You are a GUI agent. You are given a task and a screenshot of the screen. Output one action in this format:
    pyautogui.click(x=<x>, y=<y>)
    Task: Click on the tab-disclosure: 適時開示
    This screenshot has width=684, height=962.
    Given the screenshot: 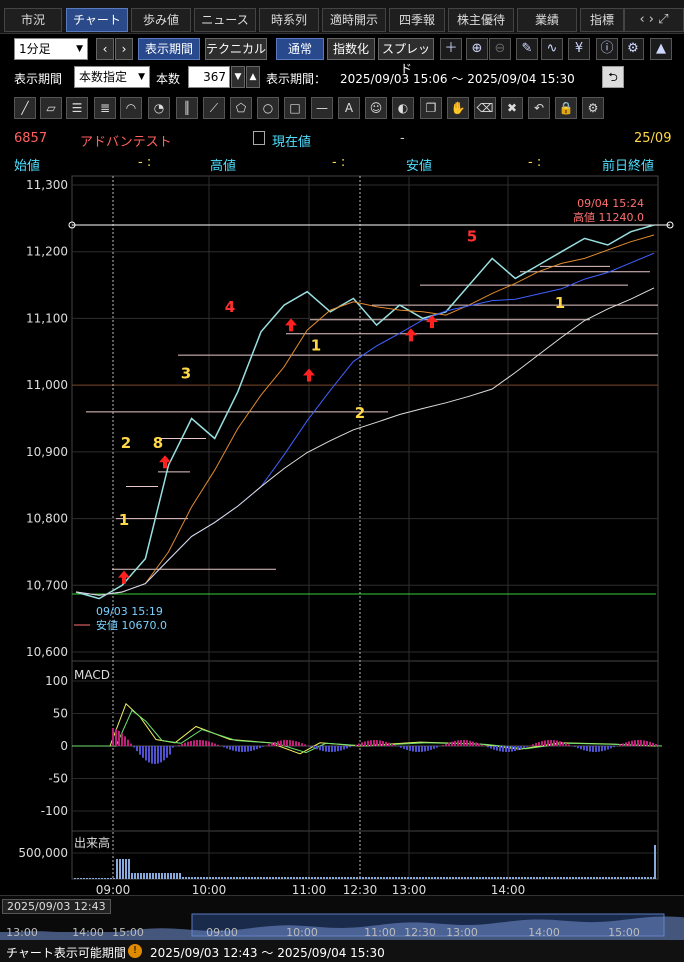 What is the action you would take?
    pyautogui.click(x=354, y=20)
    